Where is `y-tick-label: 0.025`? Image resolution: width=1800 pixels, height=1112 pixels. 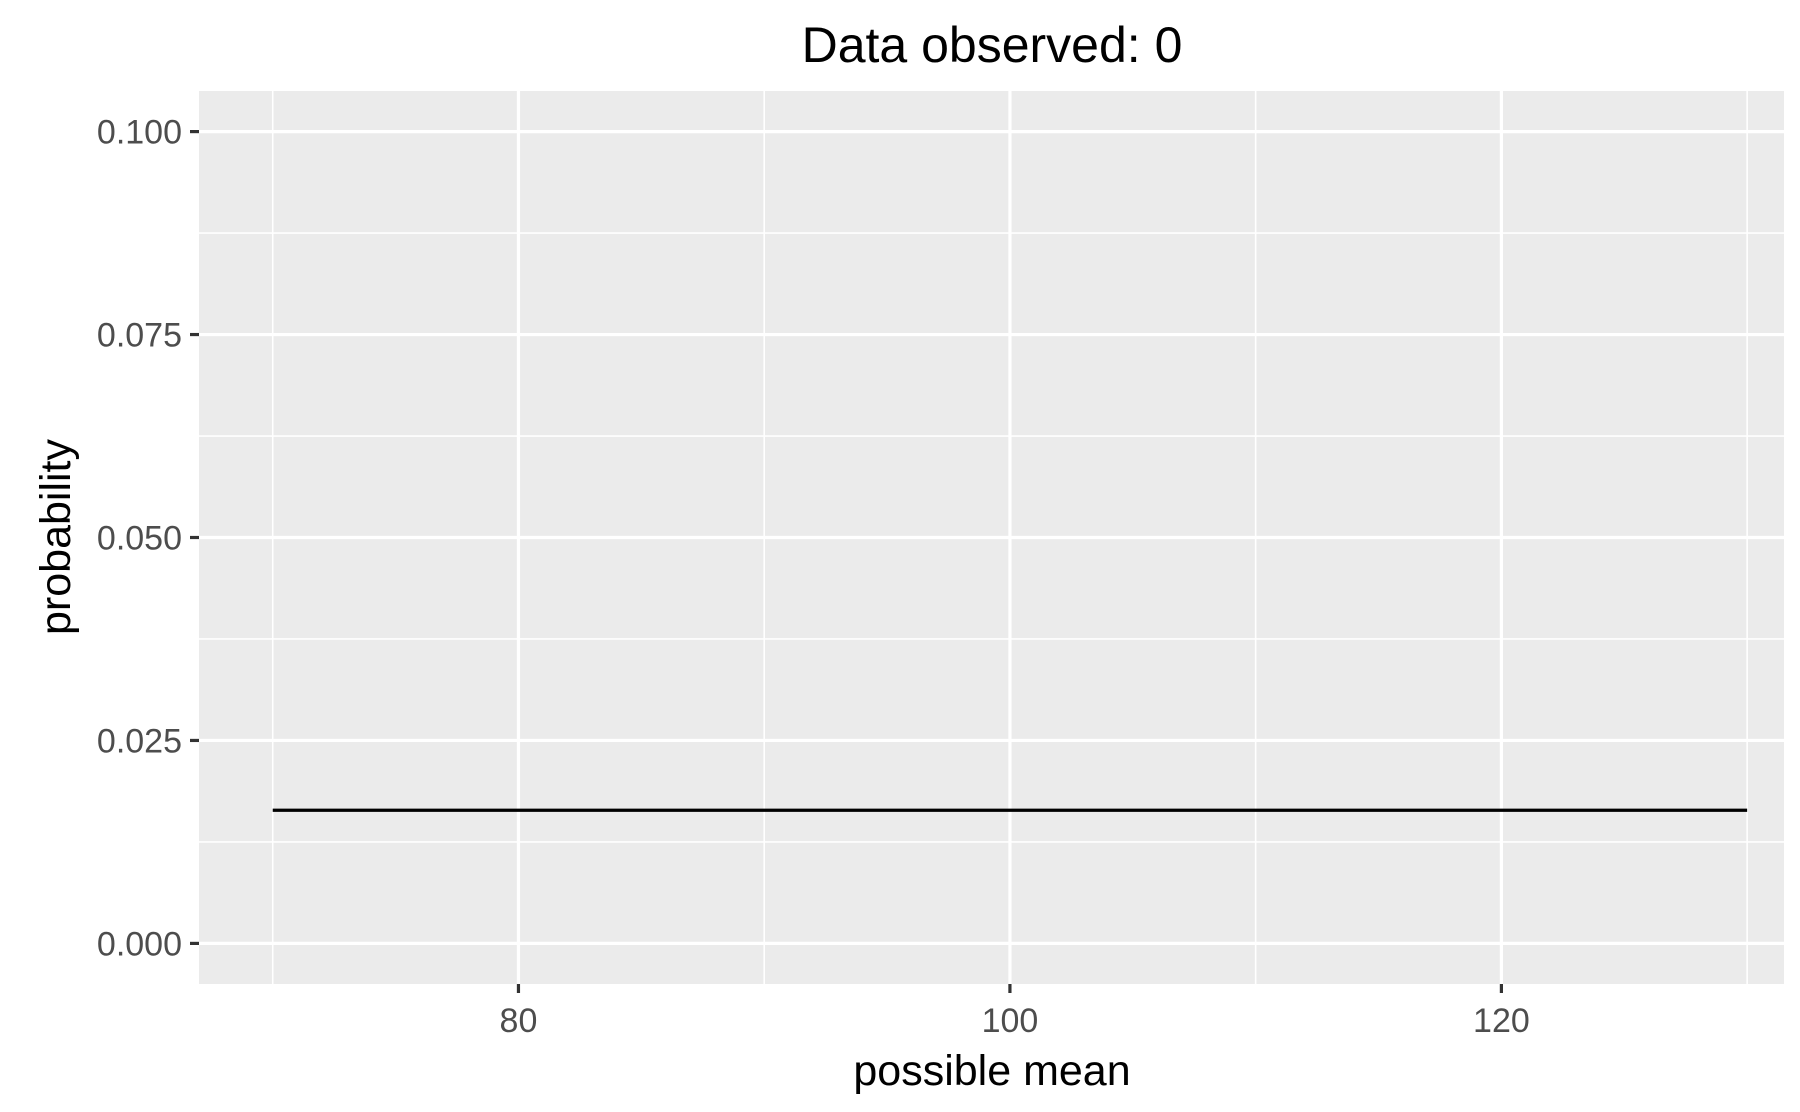 y-tick-label: 0.025 is located at coordinates (139, 741).